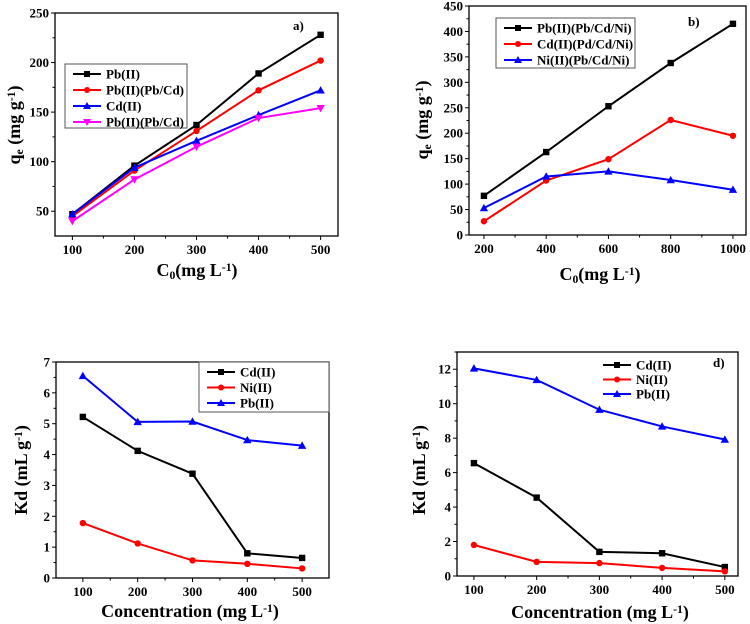  What do you see at coordinates (585, 44) in the screenshot?
I see `legend-label: Cd(II)(Pd/Cd/Ni)` at bounding box center [585, 44].